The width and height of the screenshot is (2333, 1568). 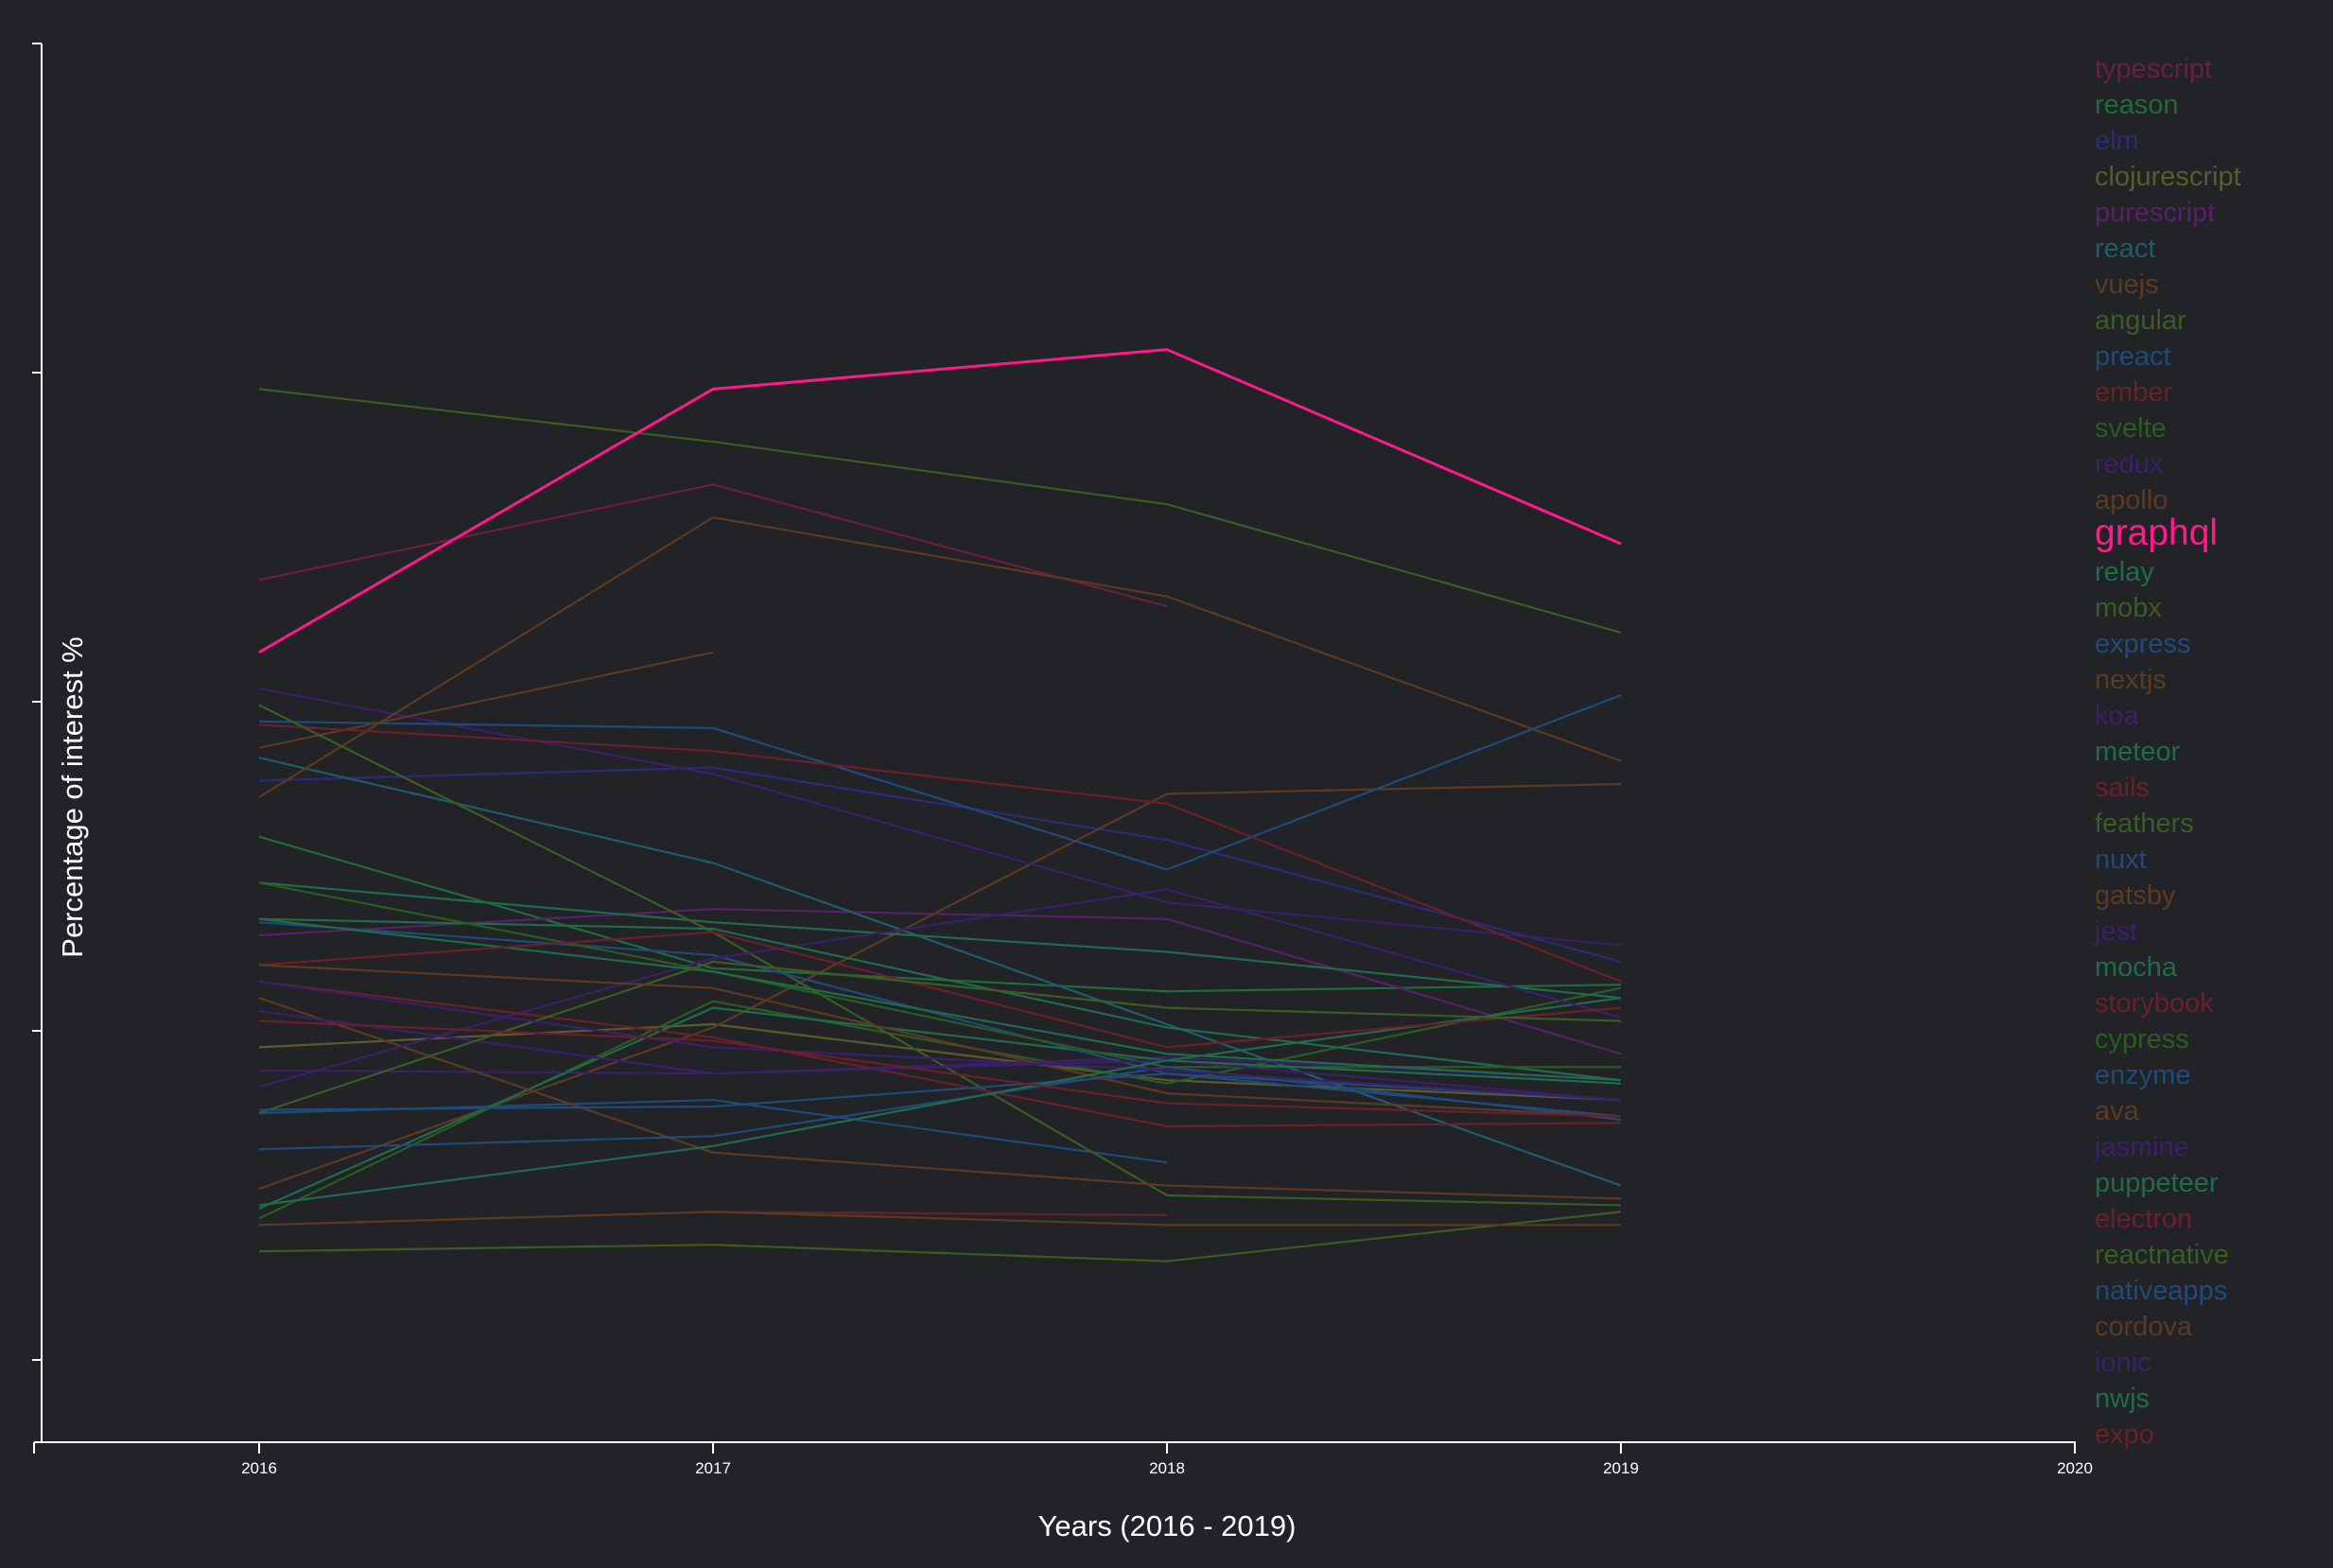 I want to click on legend-item-storybook: storybook, so click(x=2154, y=1004).